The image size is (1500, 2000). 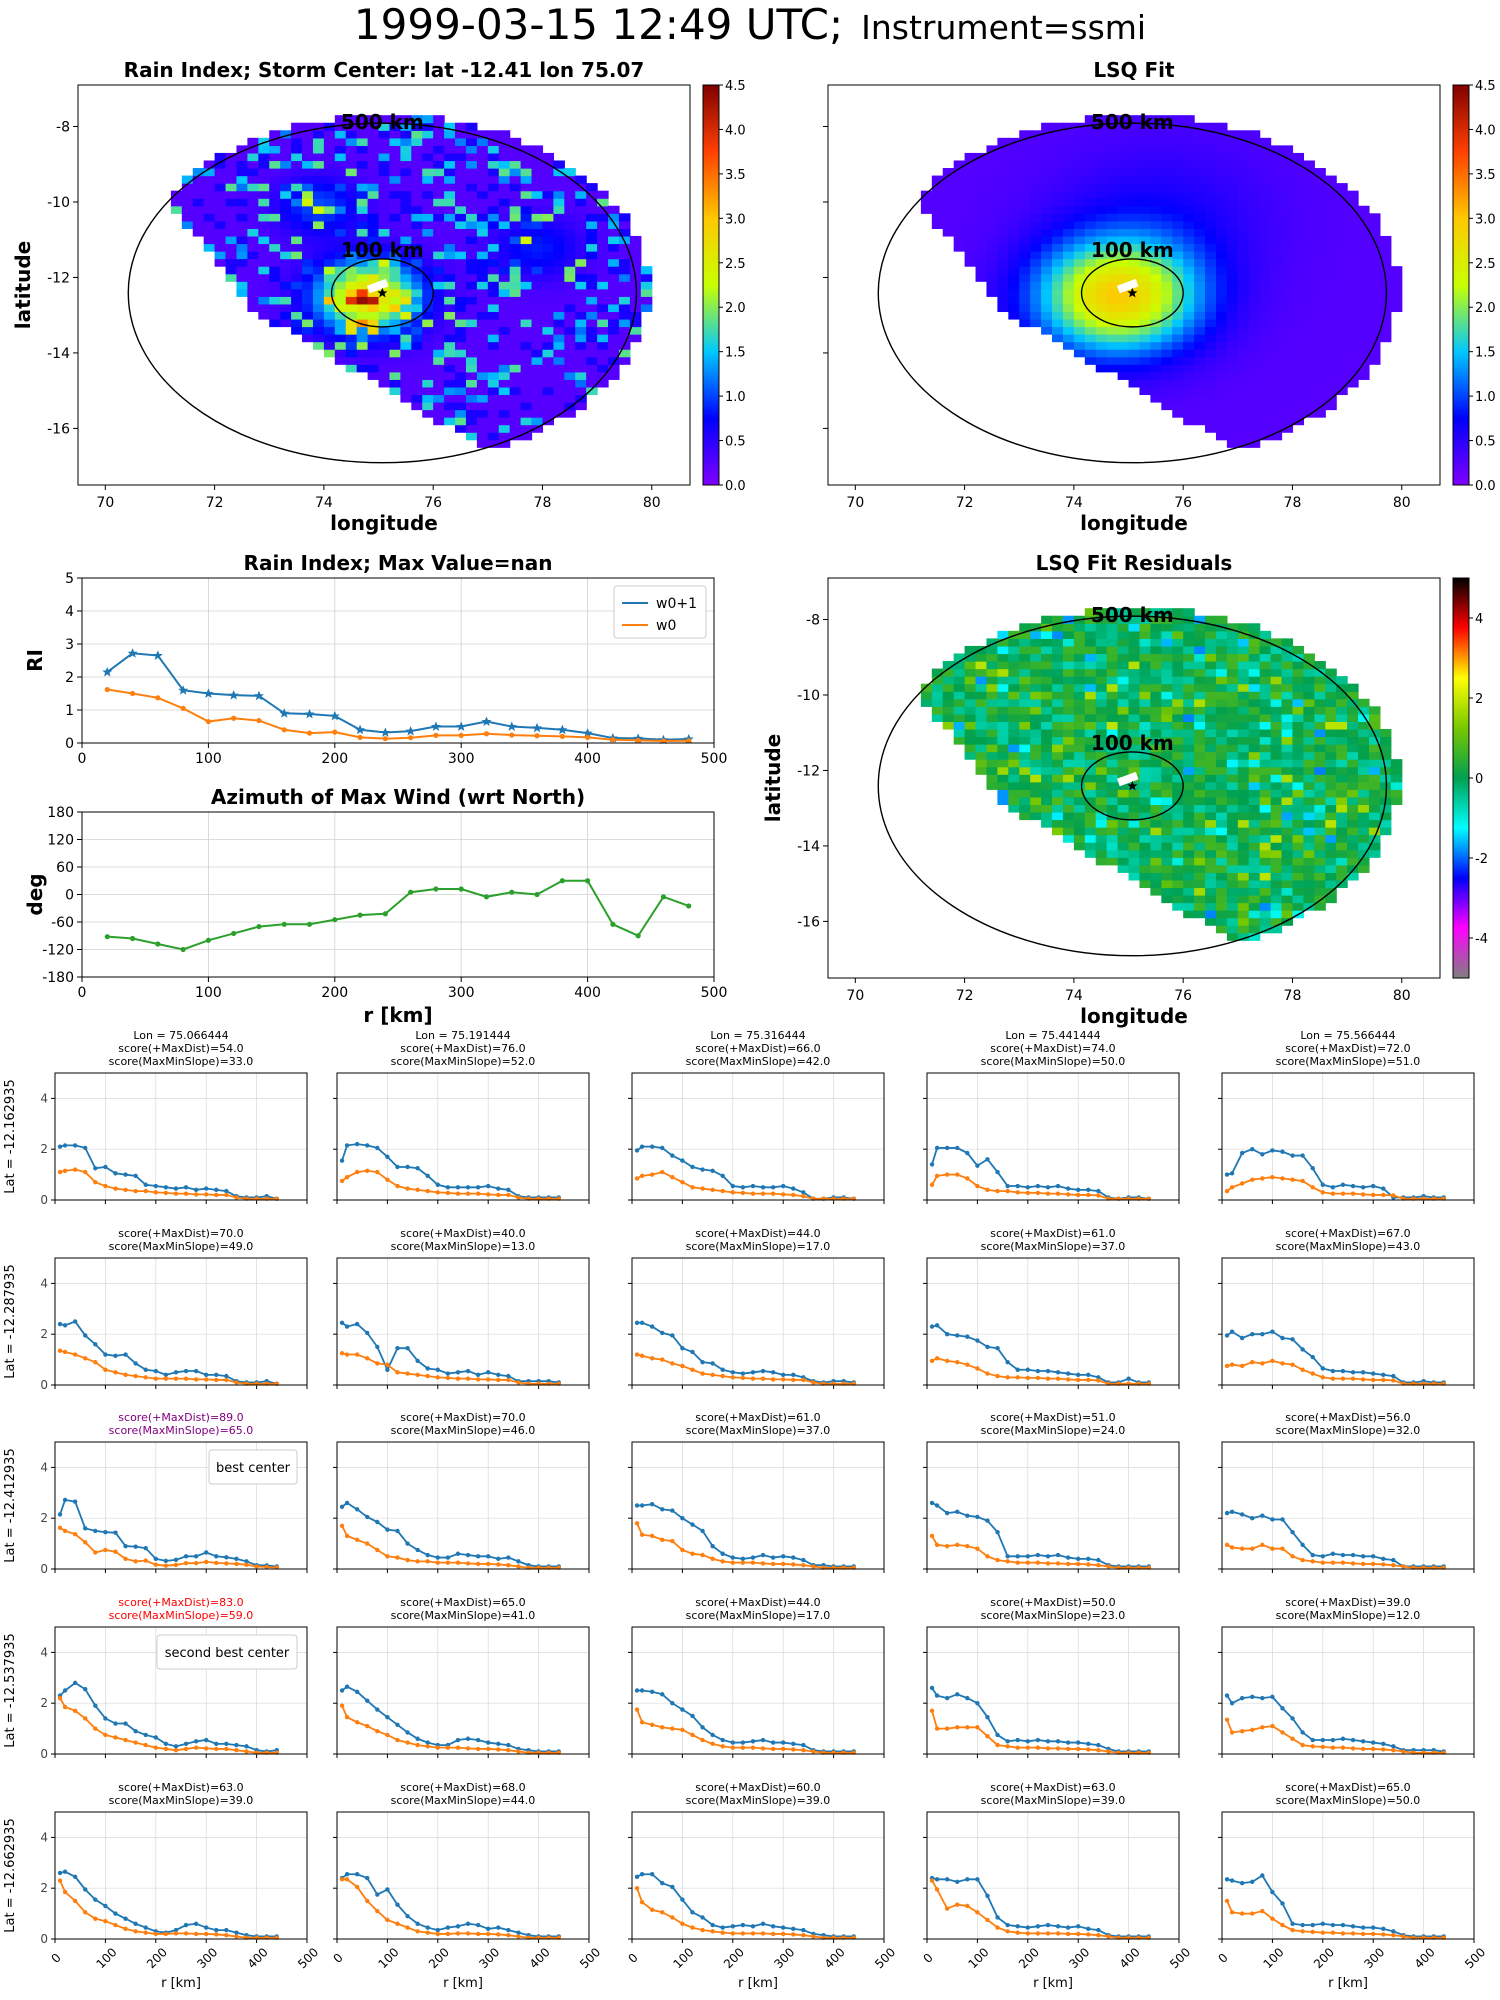 What do you see at coordinates (735, 86) in the screenshot?
I see `colorbar-tick-label: 4.5` at bounding box center [735, 86].